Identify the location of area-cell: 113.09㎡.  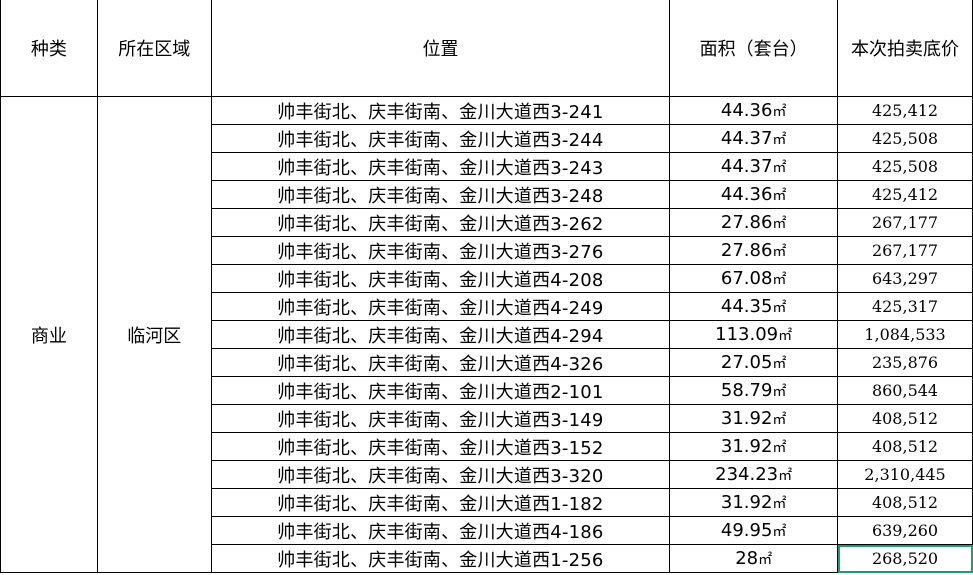
(754, 334).